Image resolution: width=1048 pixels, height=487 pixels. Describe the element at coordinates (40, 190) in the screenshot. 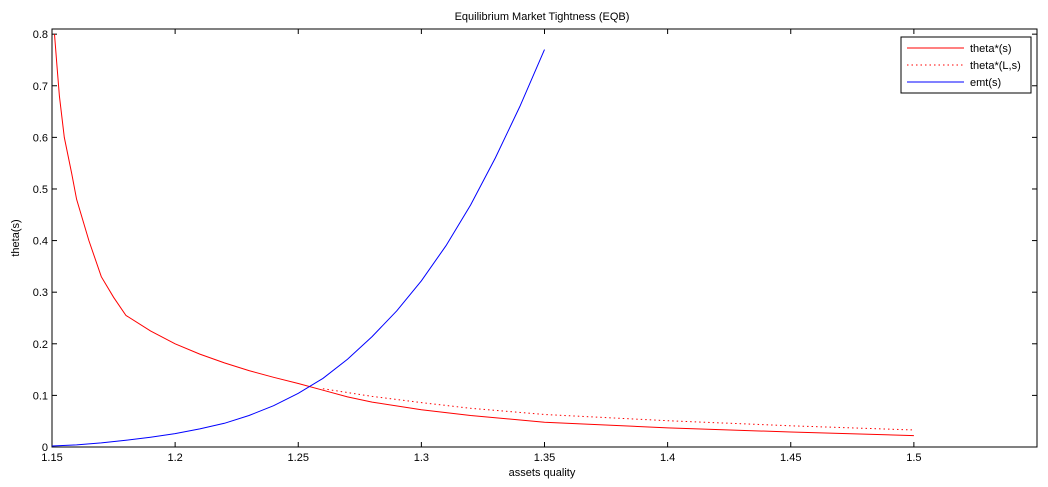

I see `y-tick-label: 0.5` at that location.